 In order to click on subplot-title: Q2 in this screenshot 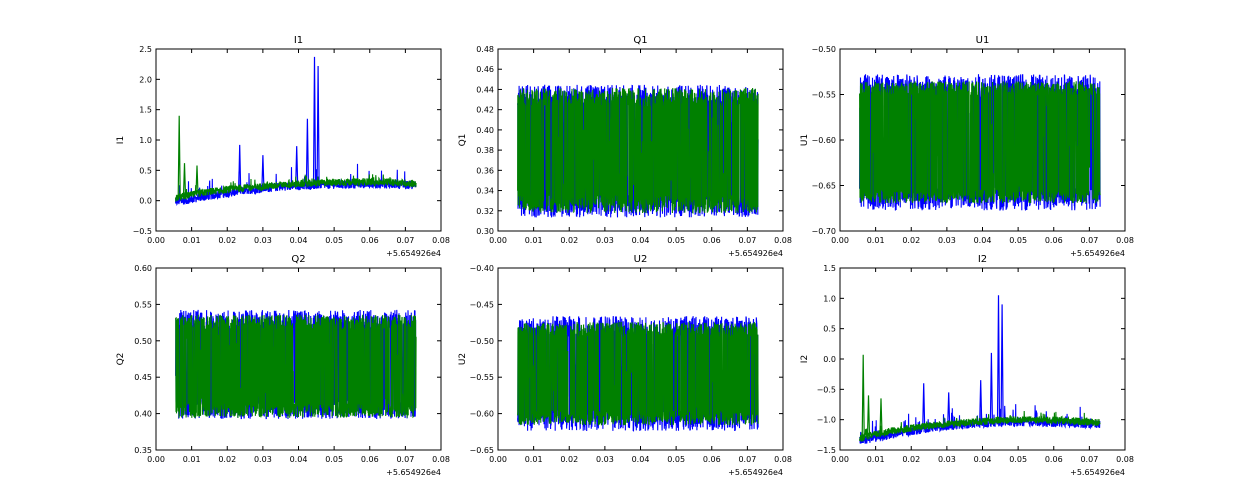, I will do `click(298, 259)`.